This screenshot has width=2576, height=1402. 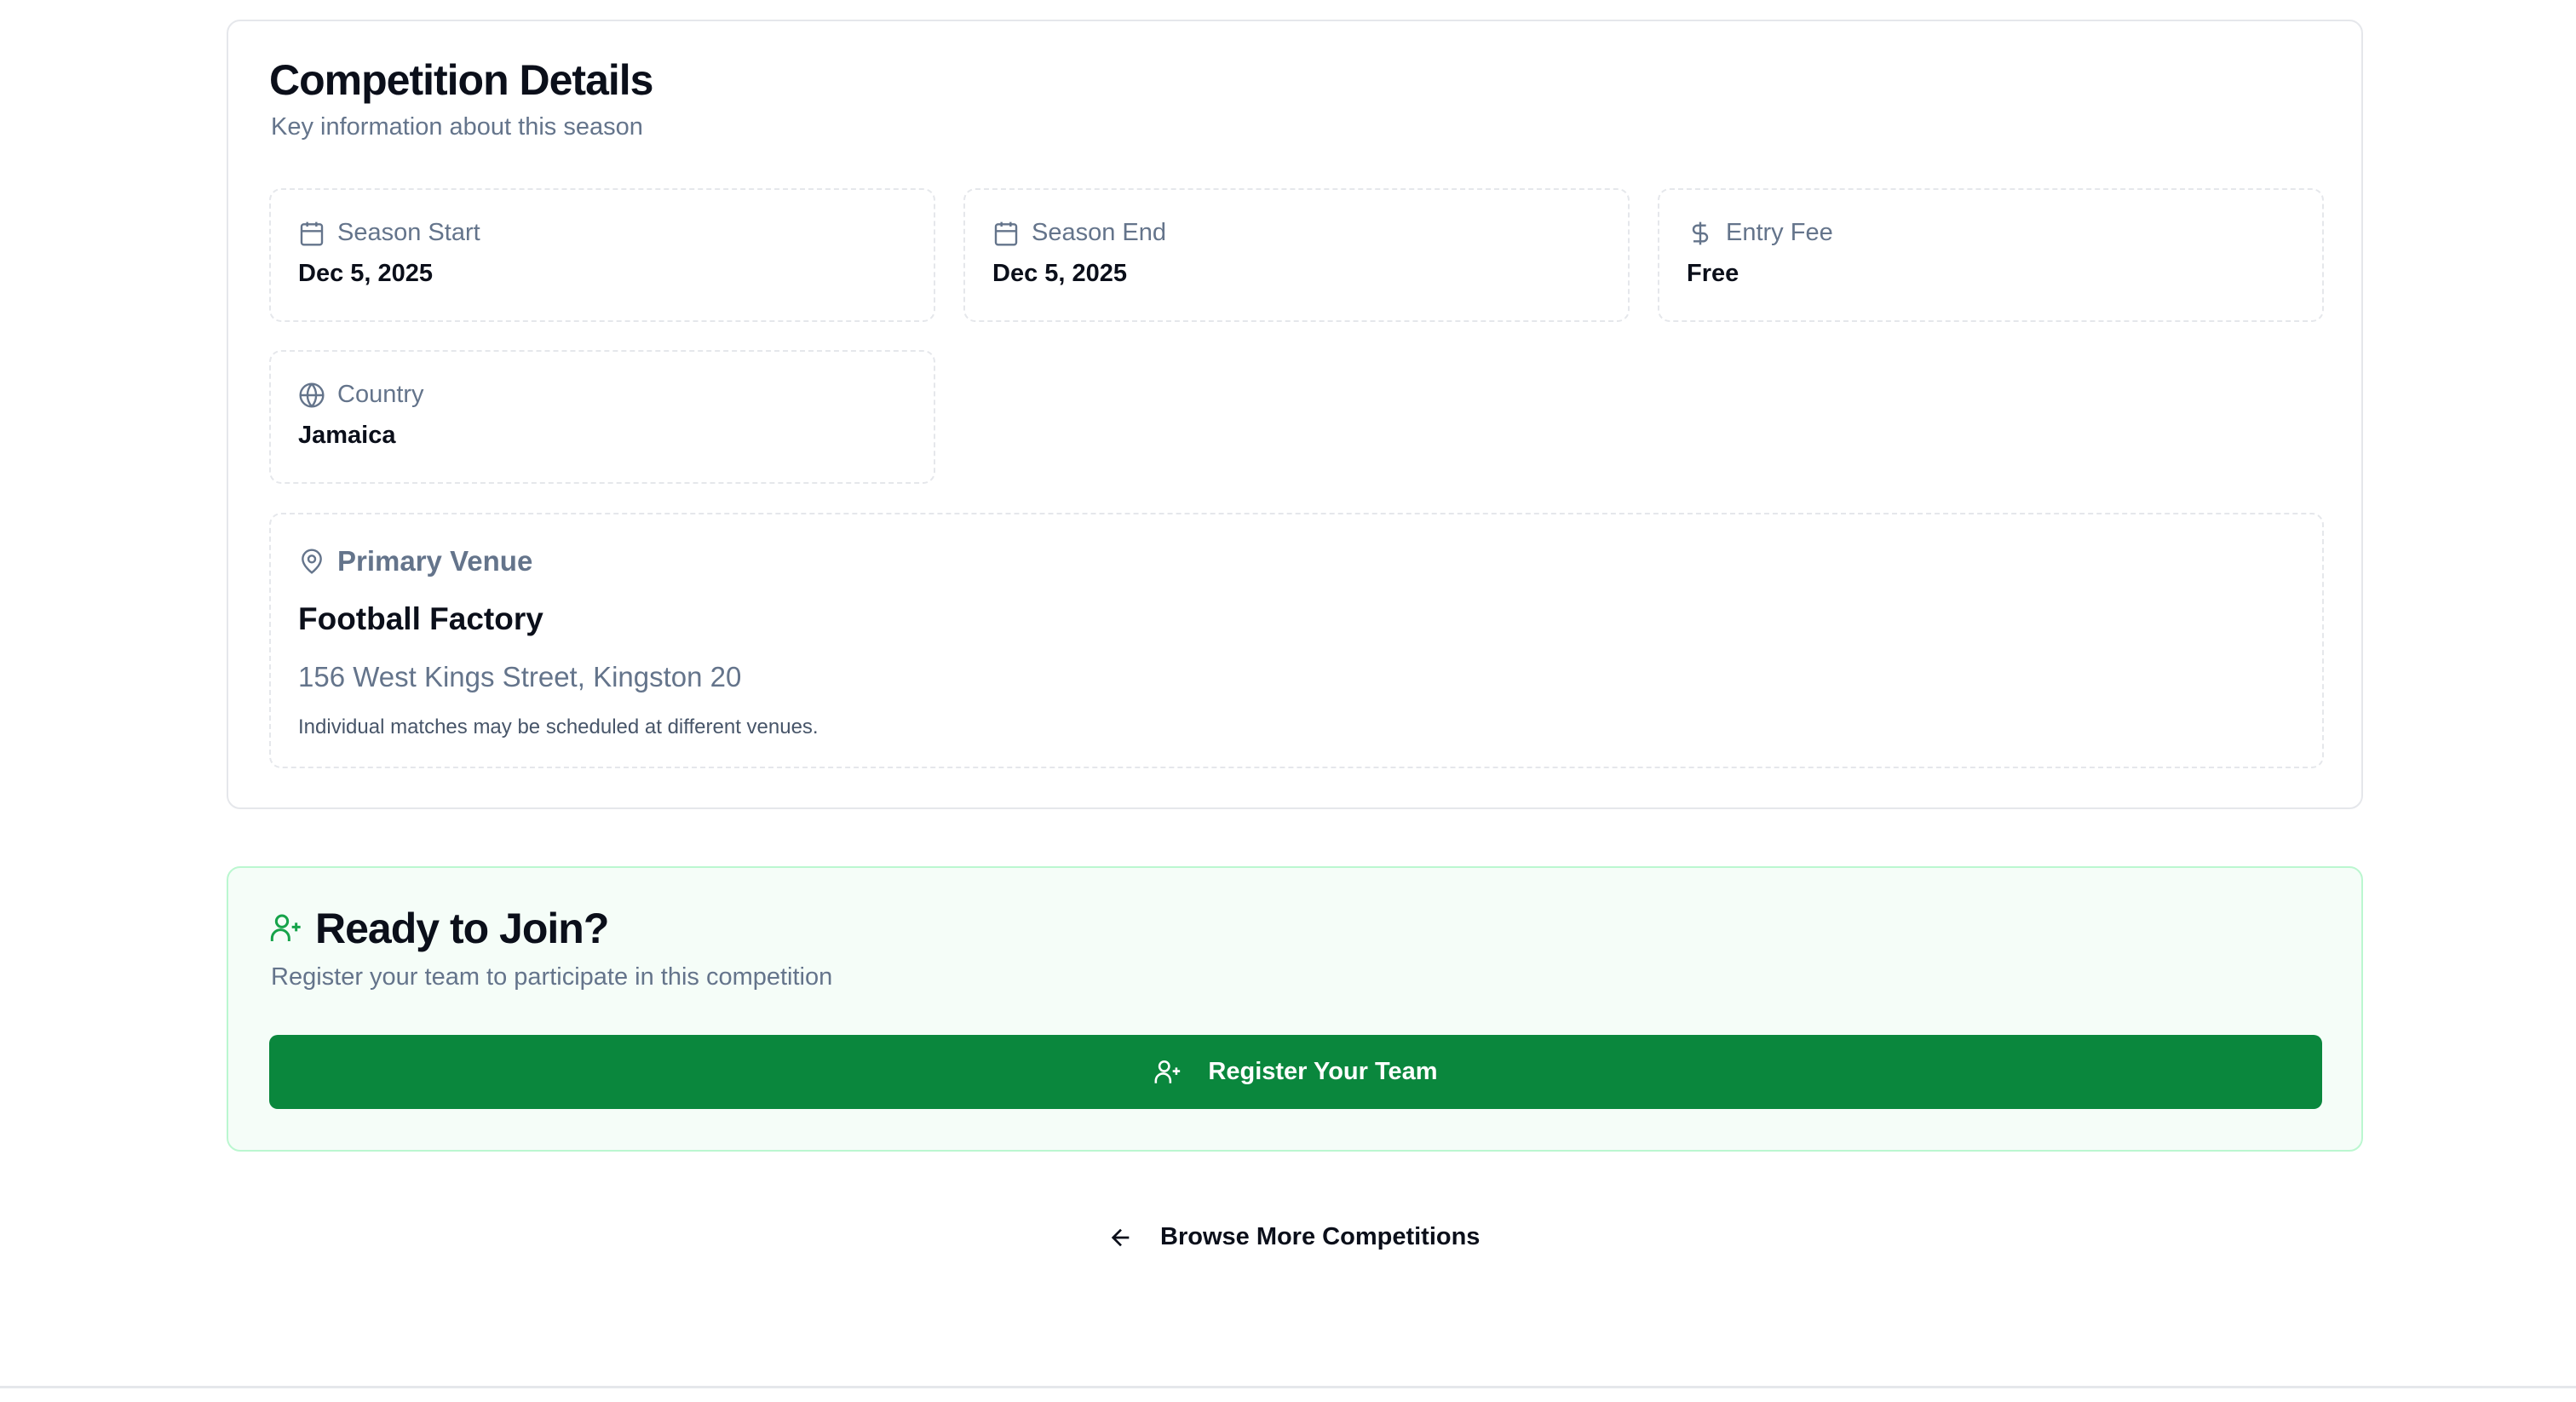 What do you see at coordinates (1321, 1236) in the screenshot?
I see `browse-more-label: Browse More Competitions` at bounding box center [1321, 1236].